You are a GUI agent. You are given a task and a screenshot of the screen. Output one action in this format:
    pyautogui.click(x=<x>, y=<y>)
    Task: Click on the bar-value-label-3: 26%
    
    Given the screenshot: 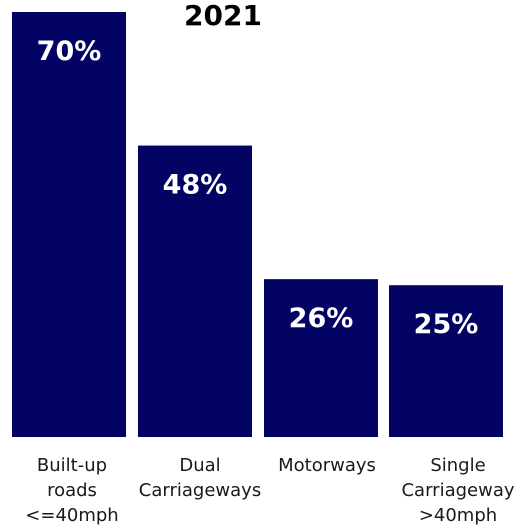 What is the action you would take?
    pyautogui.click(x=321, y=318)
    